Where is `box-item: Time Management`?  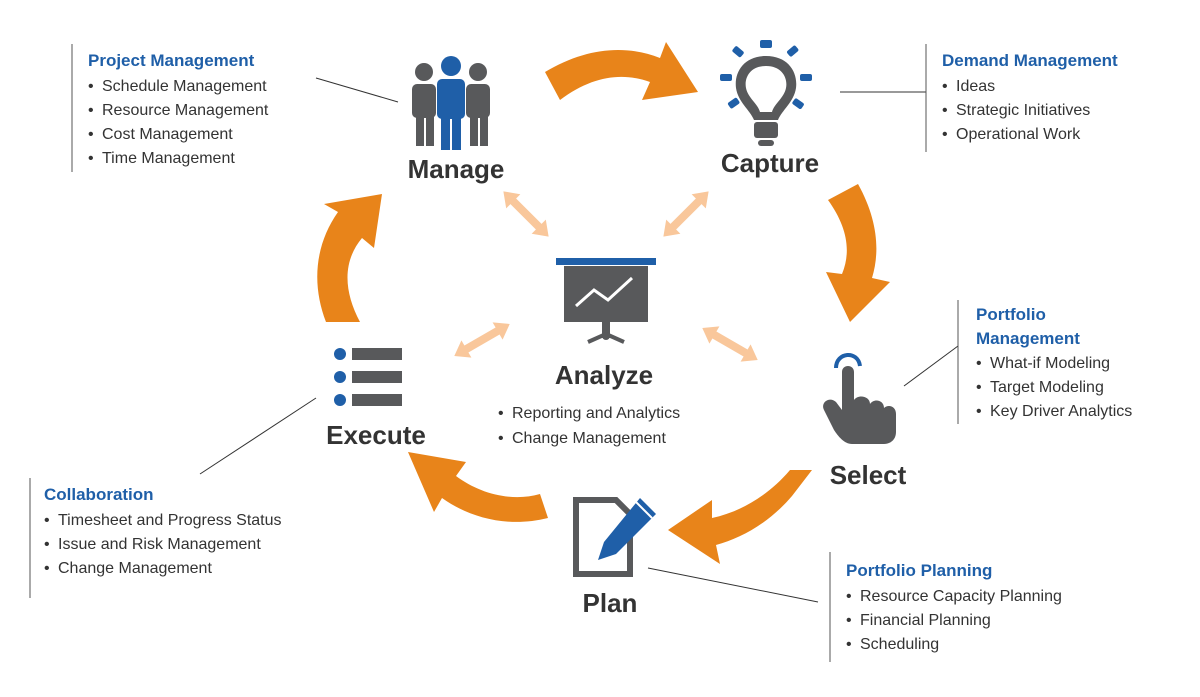
box-item: Time Management is located at coordinates (168, 158).